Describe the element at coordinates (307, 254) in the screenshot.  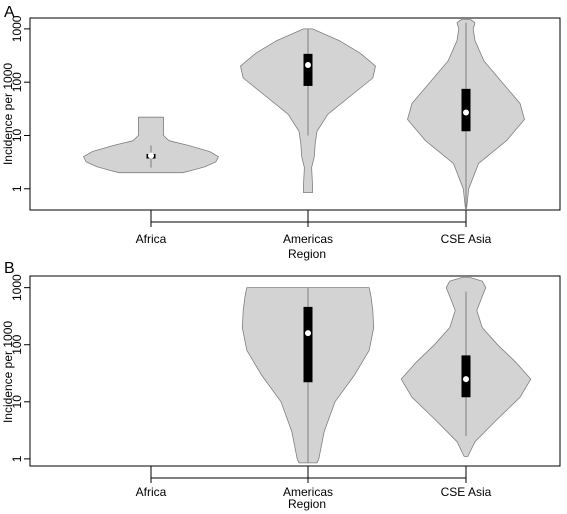
I see `panel-a-x-axis-title: Region` at that location.